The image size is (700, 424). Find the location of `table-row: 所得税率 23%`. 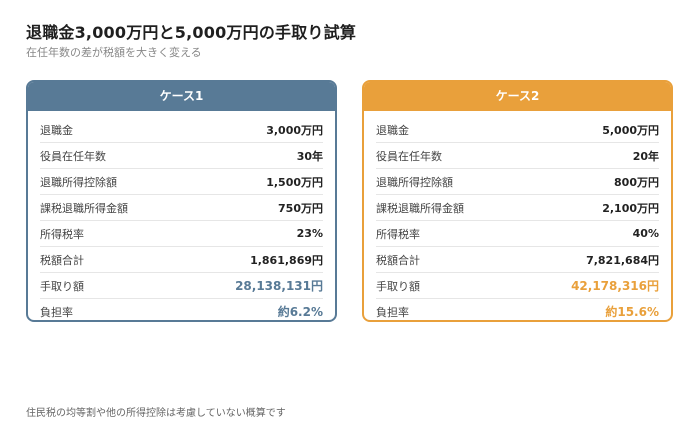

table-row: 所得税率 23% is located at coordinates (181, 234).